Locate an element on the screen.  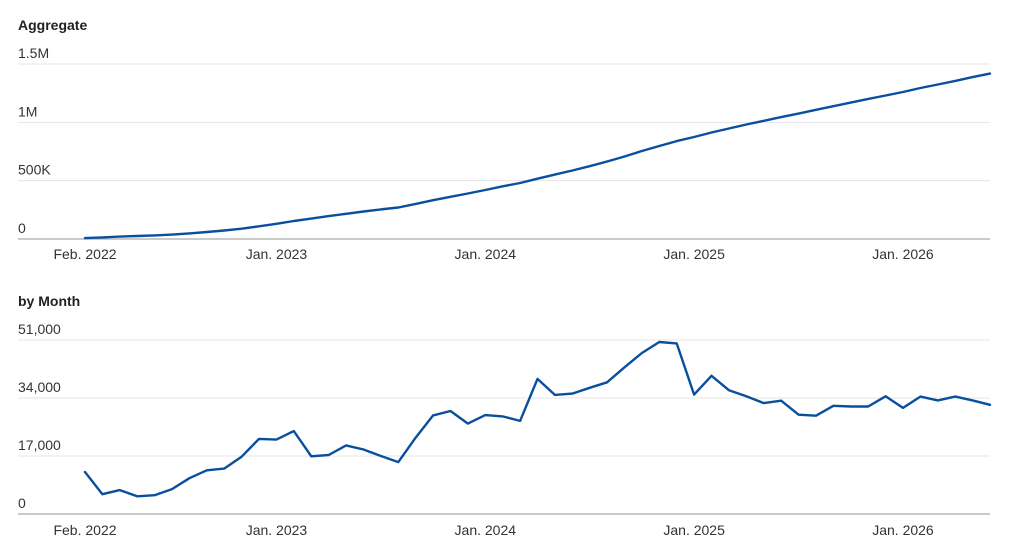
y-tick-label: 500K is located at coordinates (34, 170).